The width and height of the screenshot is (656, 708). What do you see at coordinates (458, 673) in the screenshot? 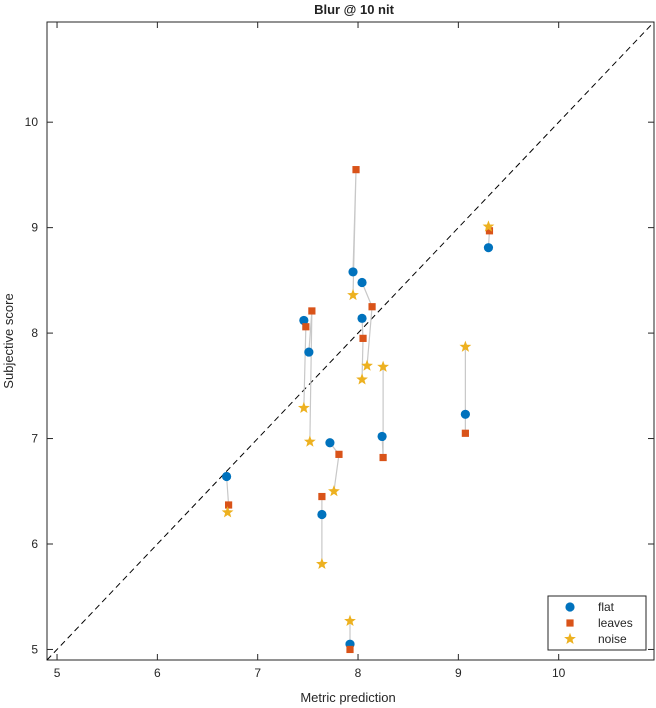
I see `x-tick-label: 9` at bounding box center [458, 673].